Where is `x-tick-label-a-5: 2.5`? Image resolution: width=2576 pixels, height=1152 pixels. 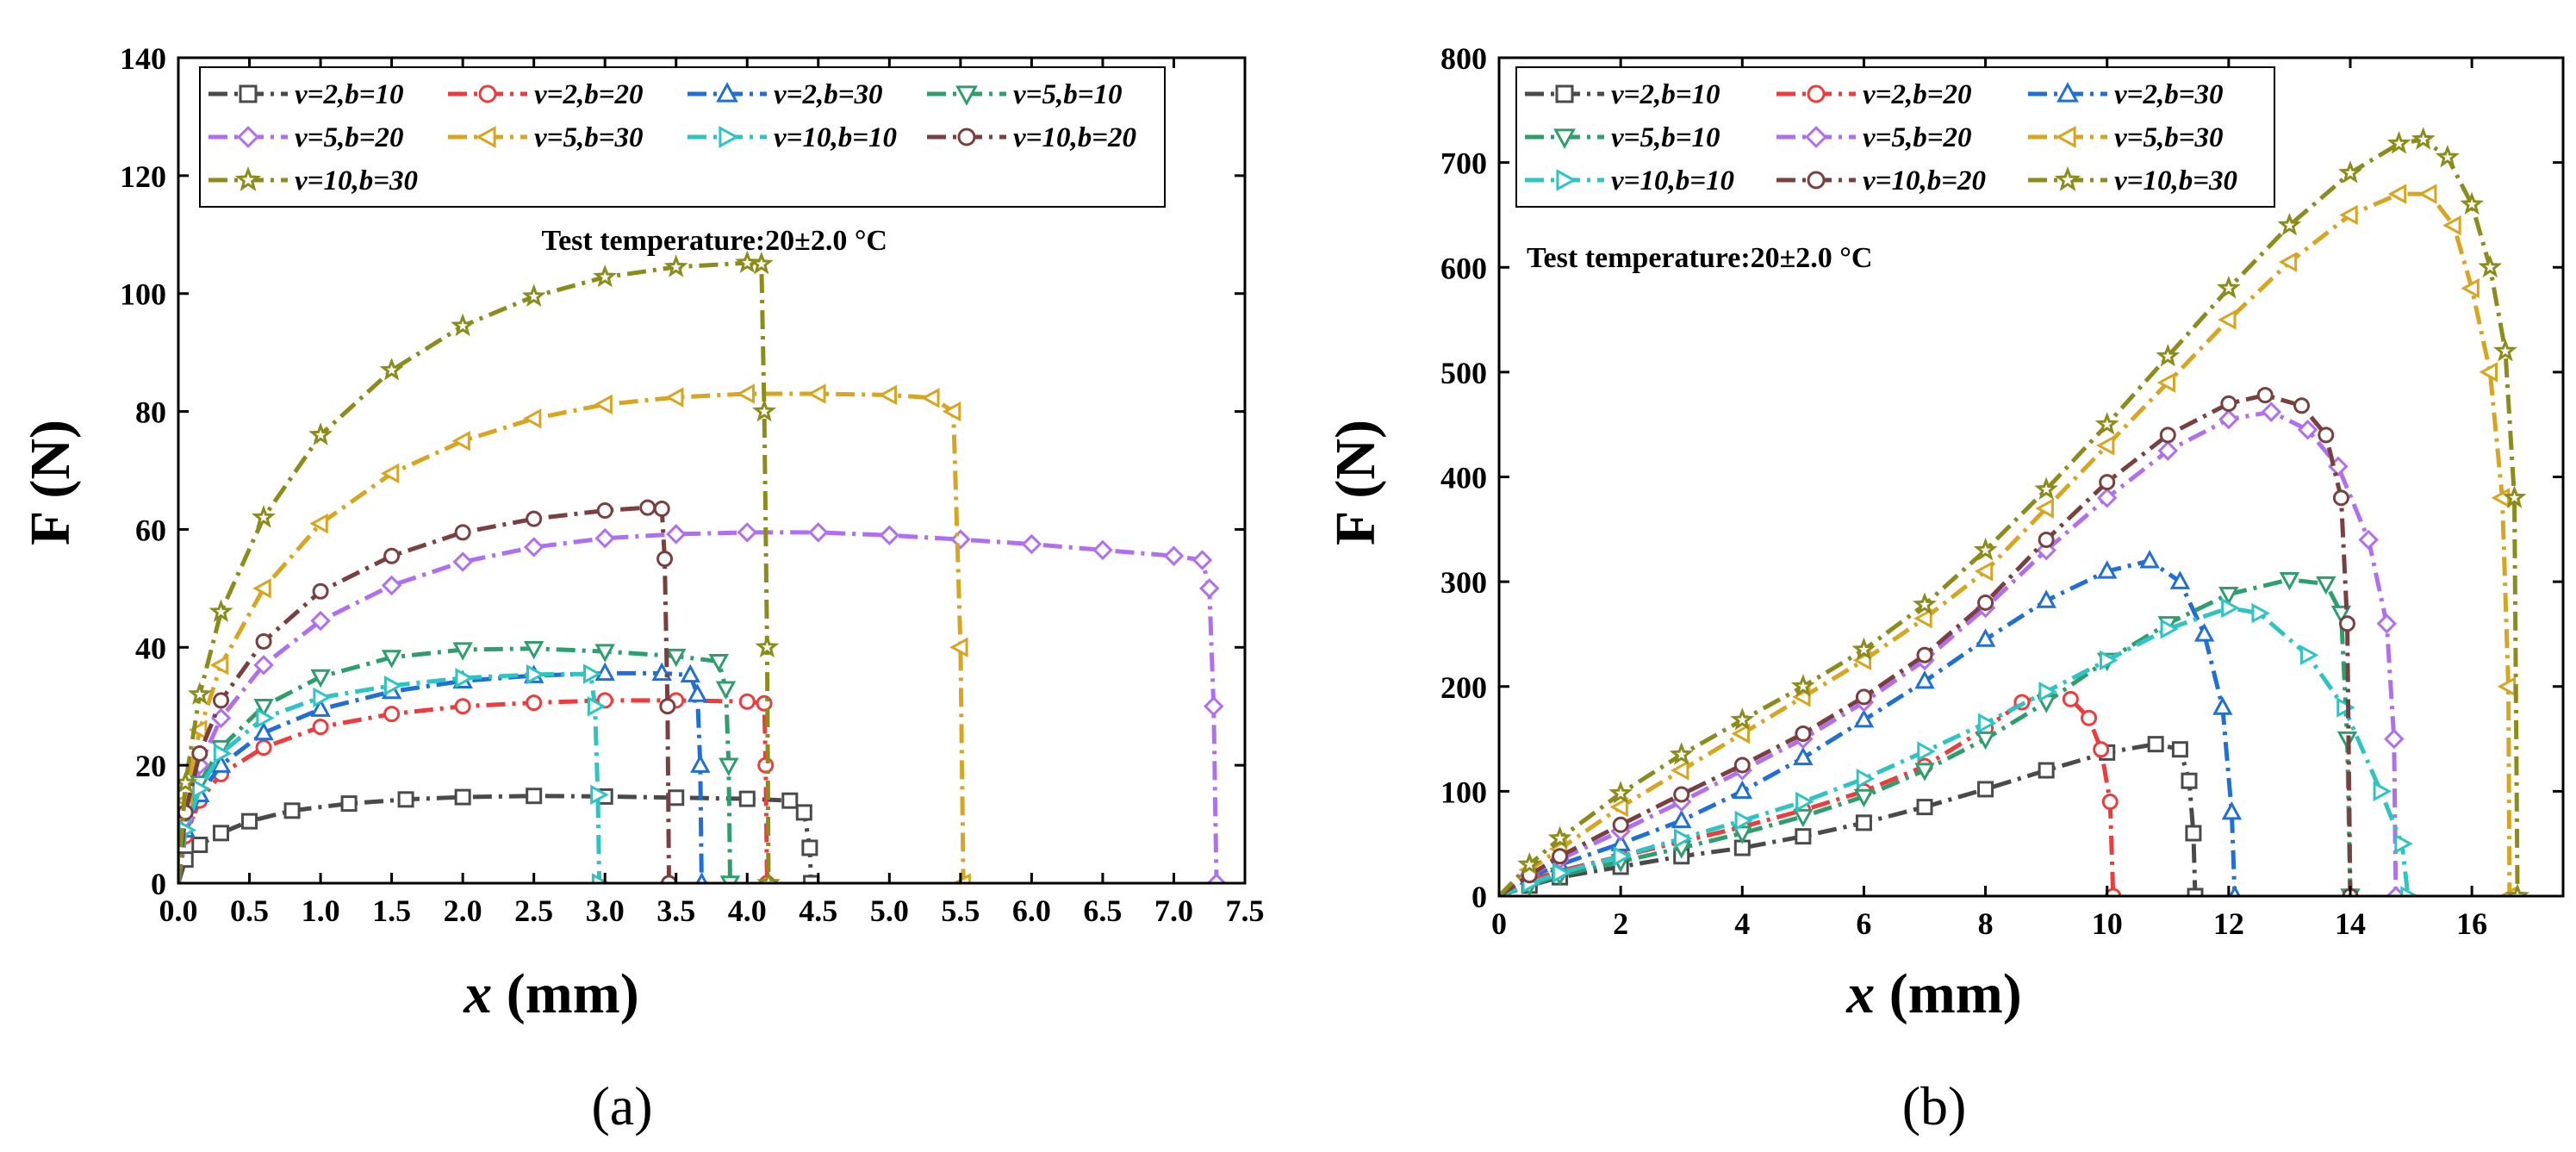
x-tick-label-a-5: 2.5 is located at coordinates (533, 911).